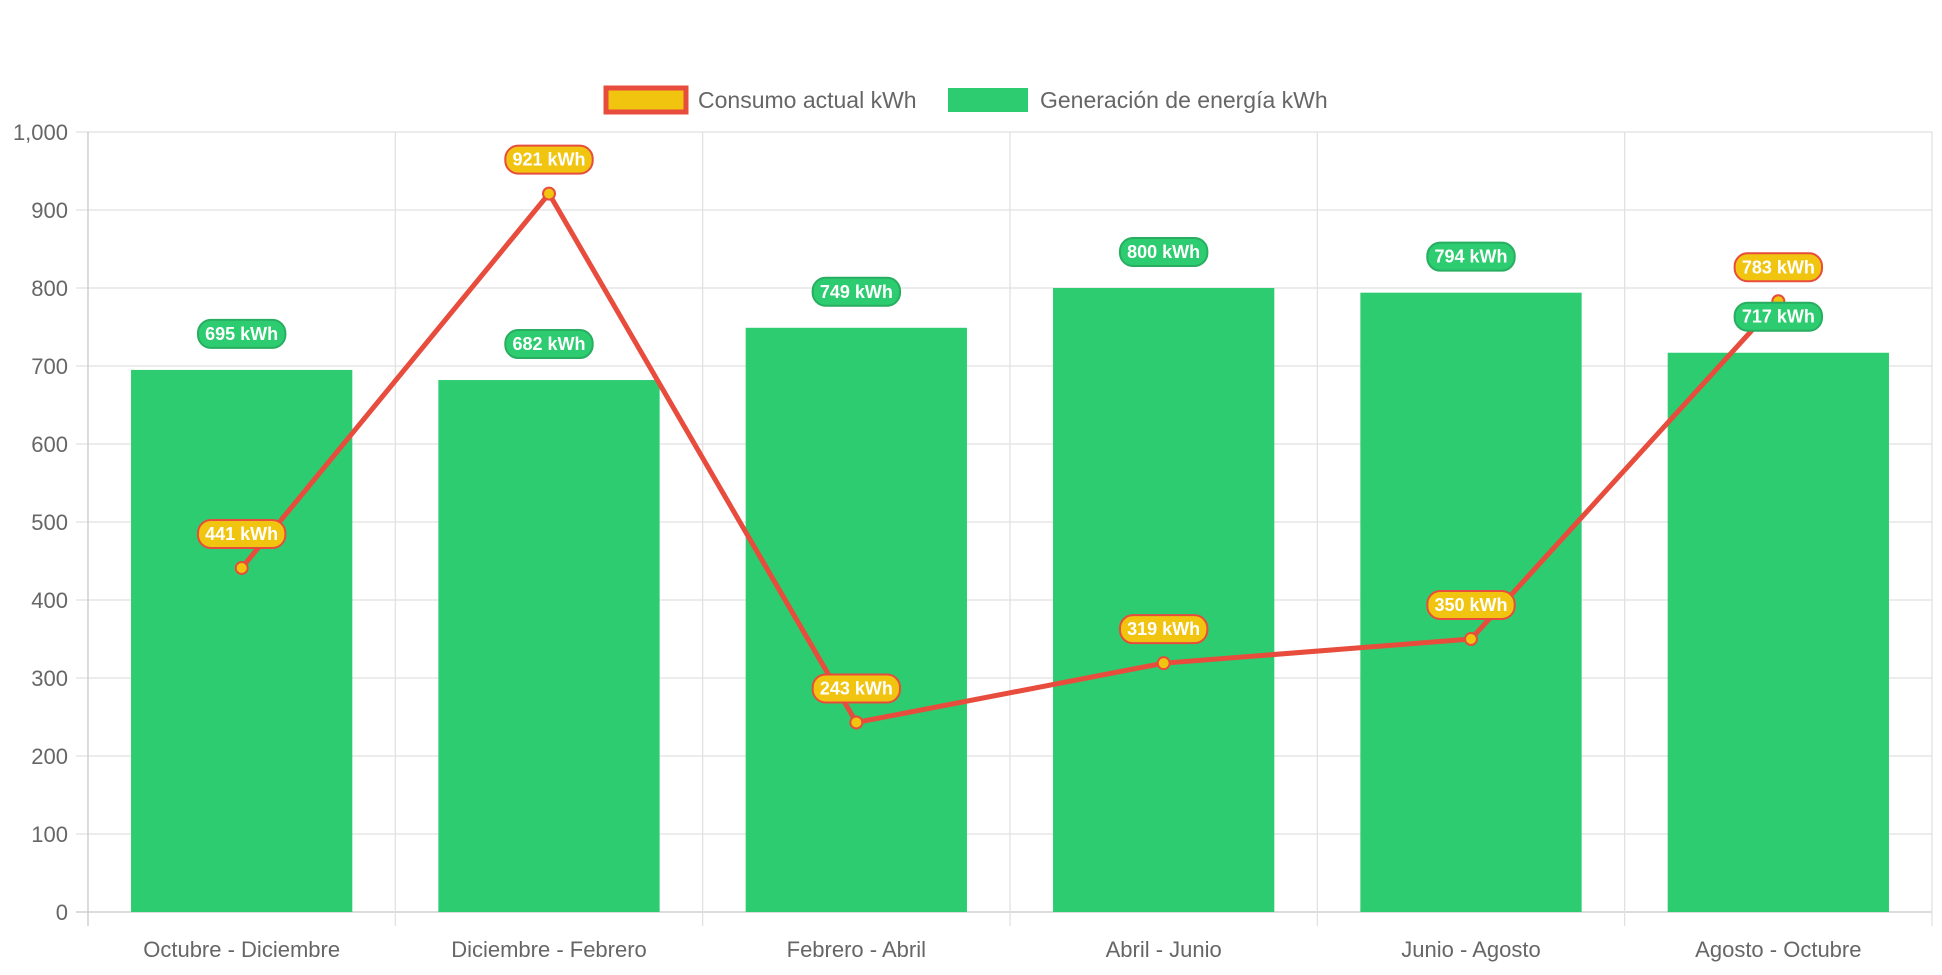 Image resolution: width=1942 pixels, height=975 pixels. I want to click on x-tick-label: Abril - Junio, so click(1164, 949).